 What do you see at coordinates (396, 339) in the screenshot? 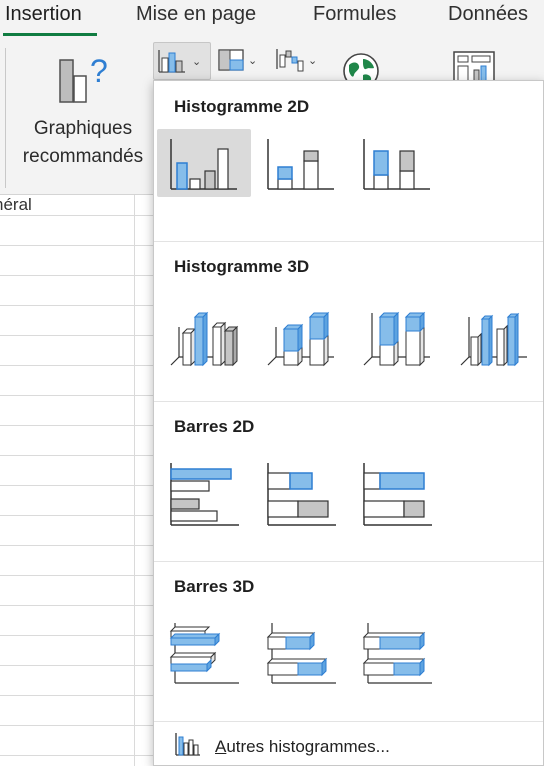
I see `3d-100-stacked-column-icon` at bounding box center [396, 339].